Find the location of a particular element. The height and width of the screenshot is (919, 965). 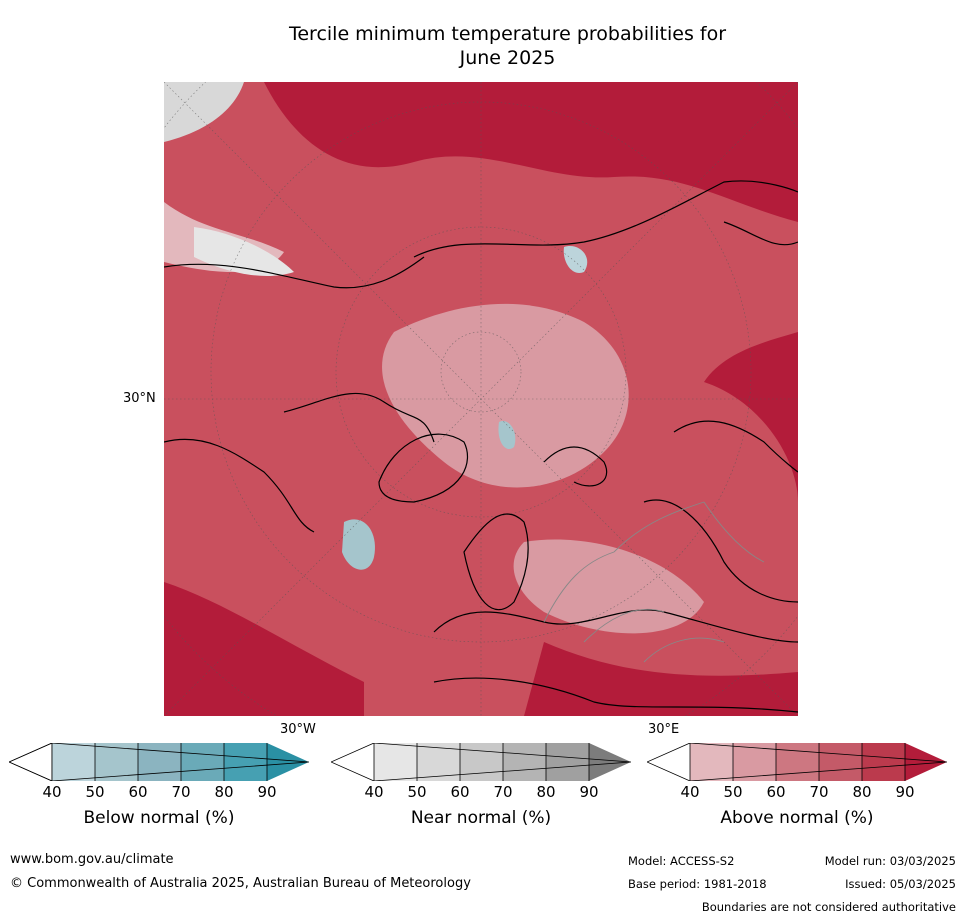

lon-label-30e: 30°E is located at coordinates (664, 729).